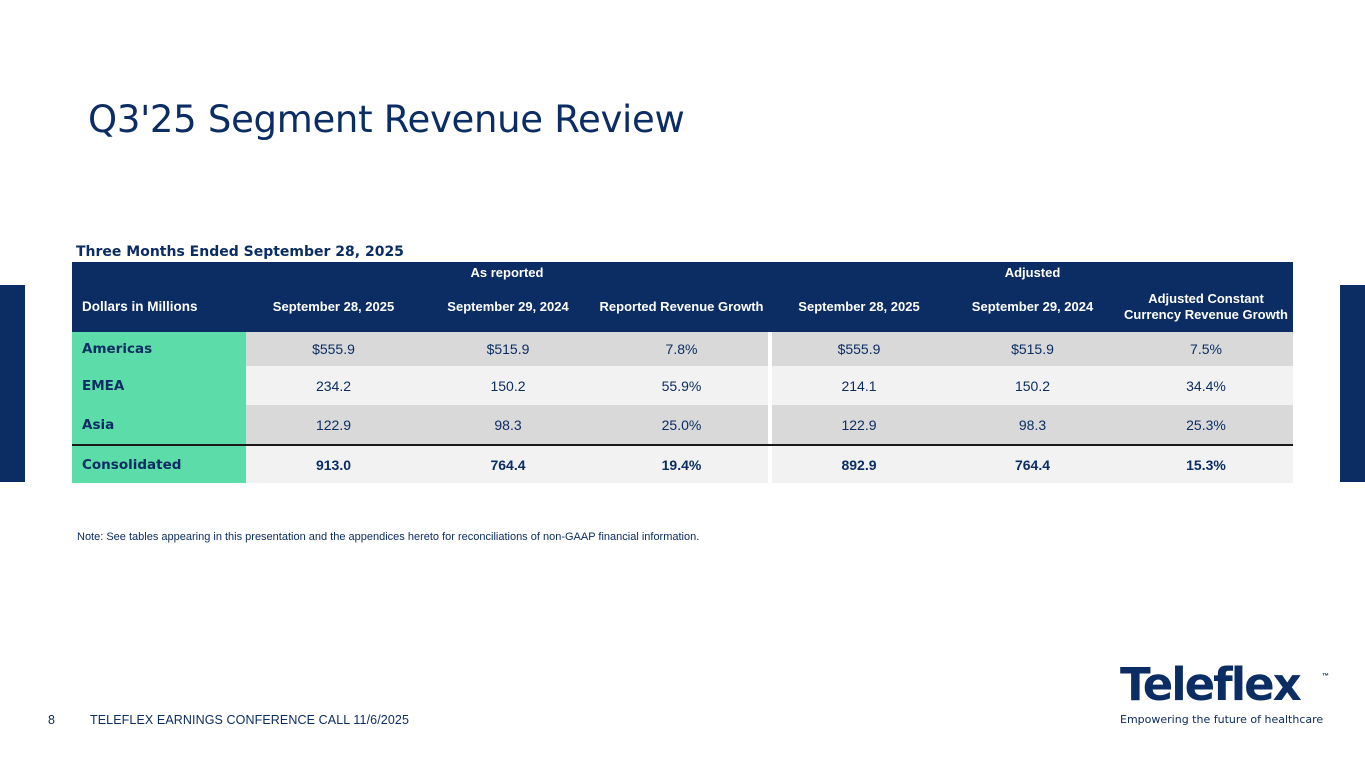 The image size is (1365, 768). Describe the element at coordinates (51, 720) in the screenshot. I see `page-number: 8` at that location.